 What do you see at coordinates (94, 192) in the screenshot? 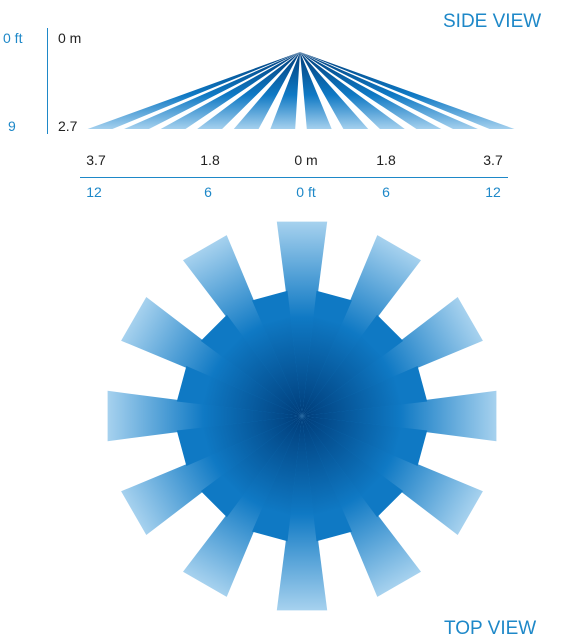
I see `distance-ft-label-left-far: 12` at bounding box center [94, 192].